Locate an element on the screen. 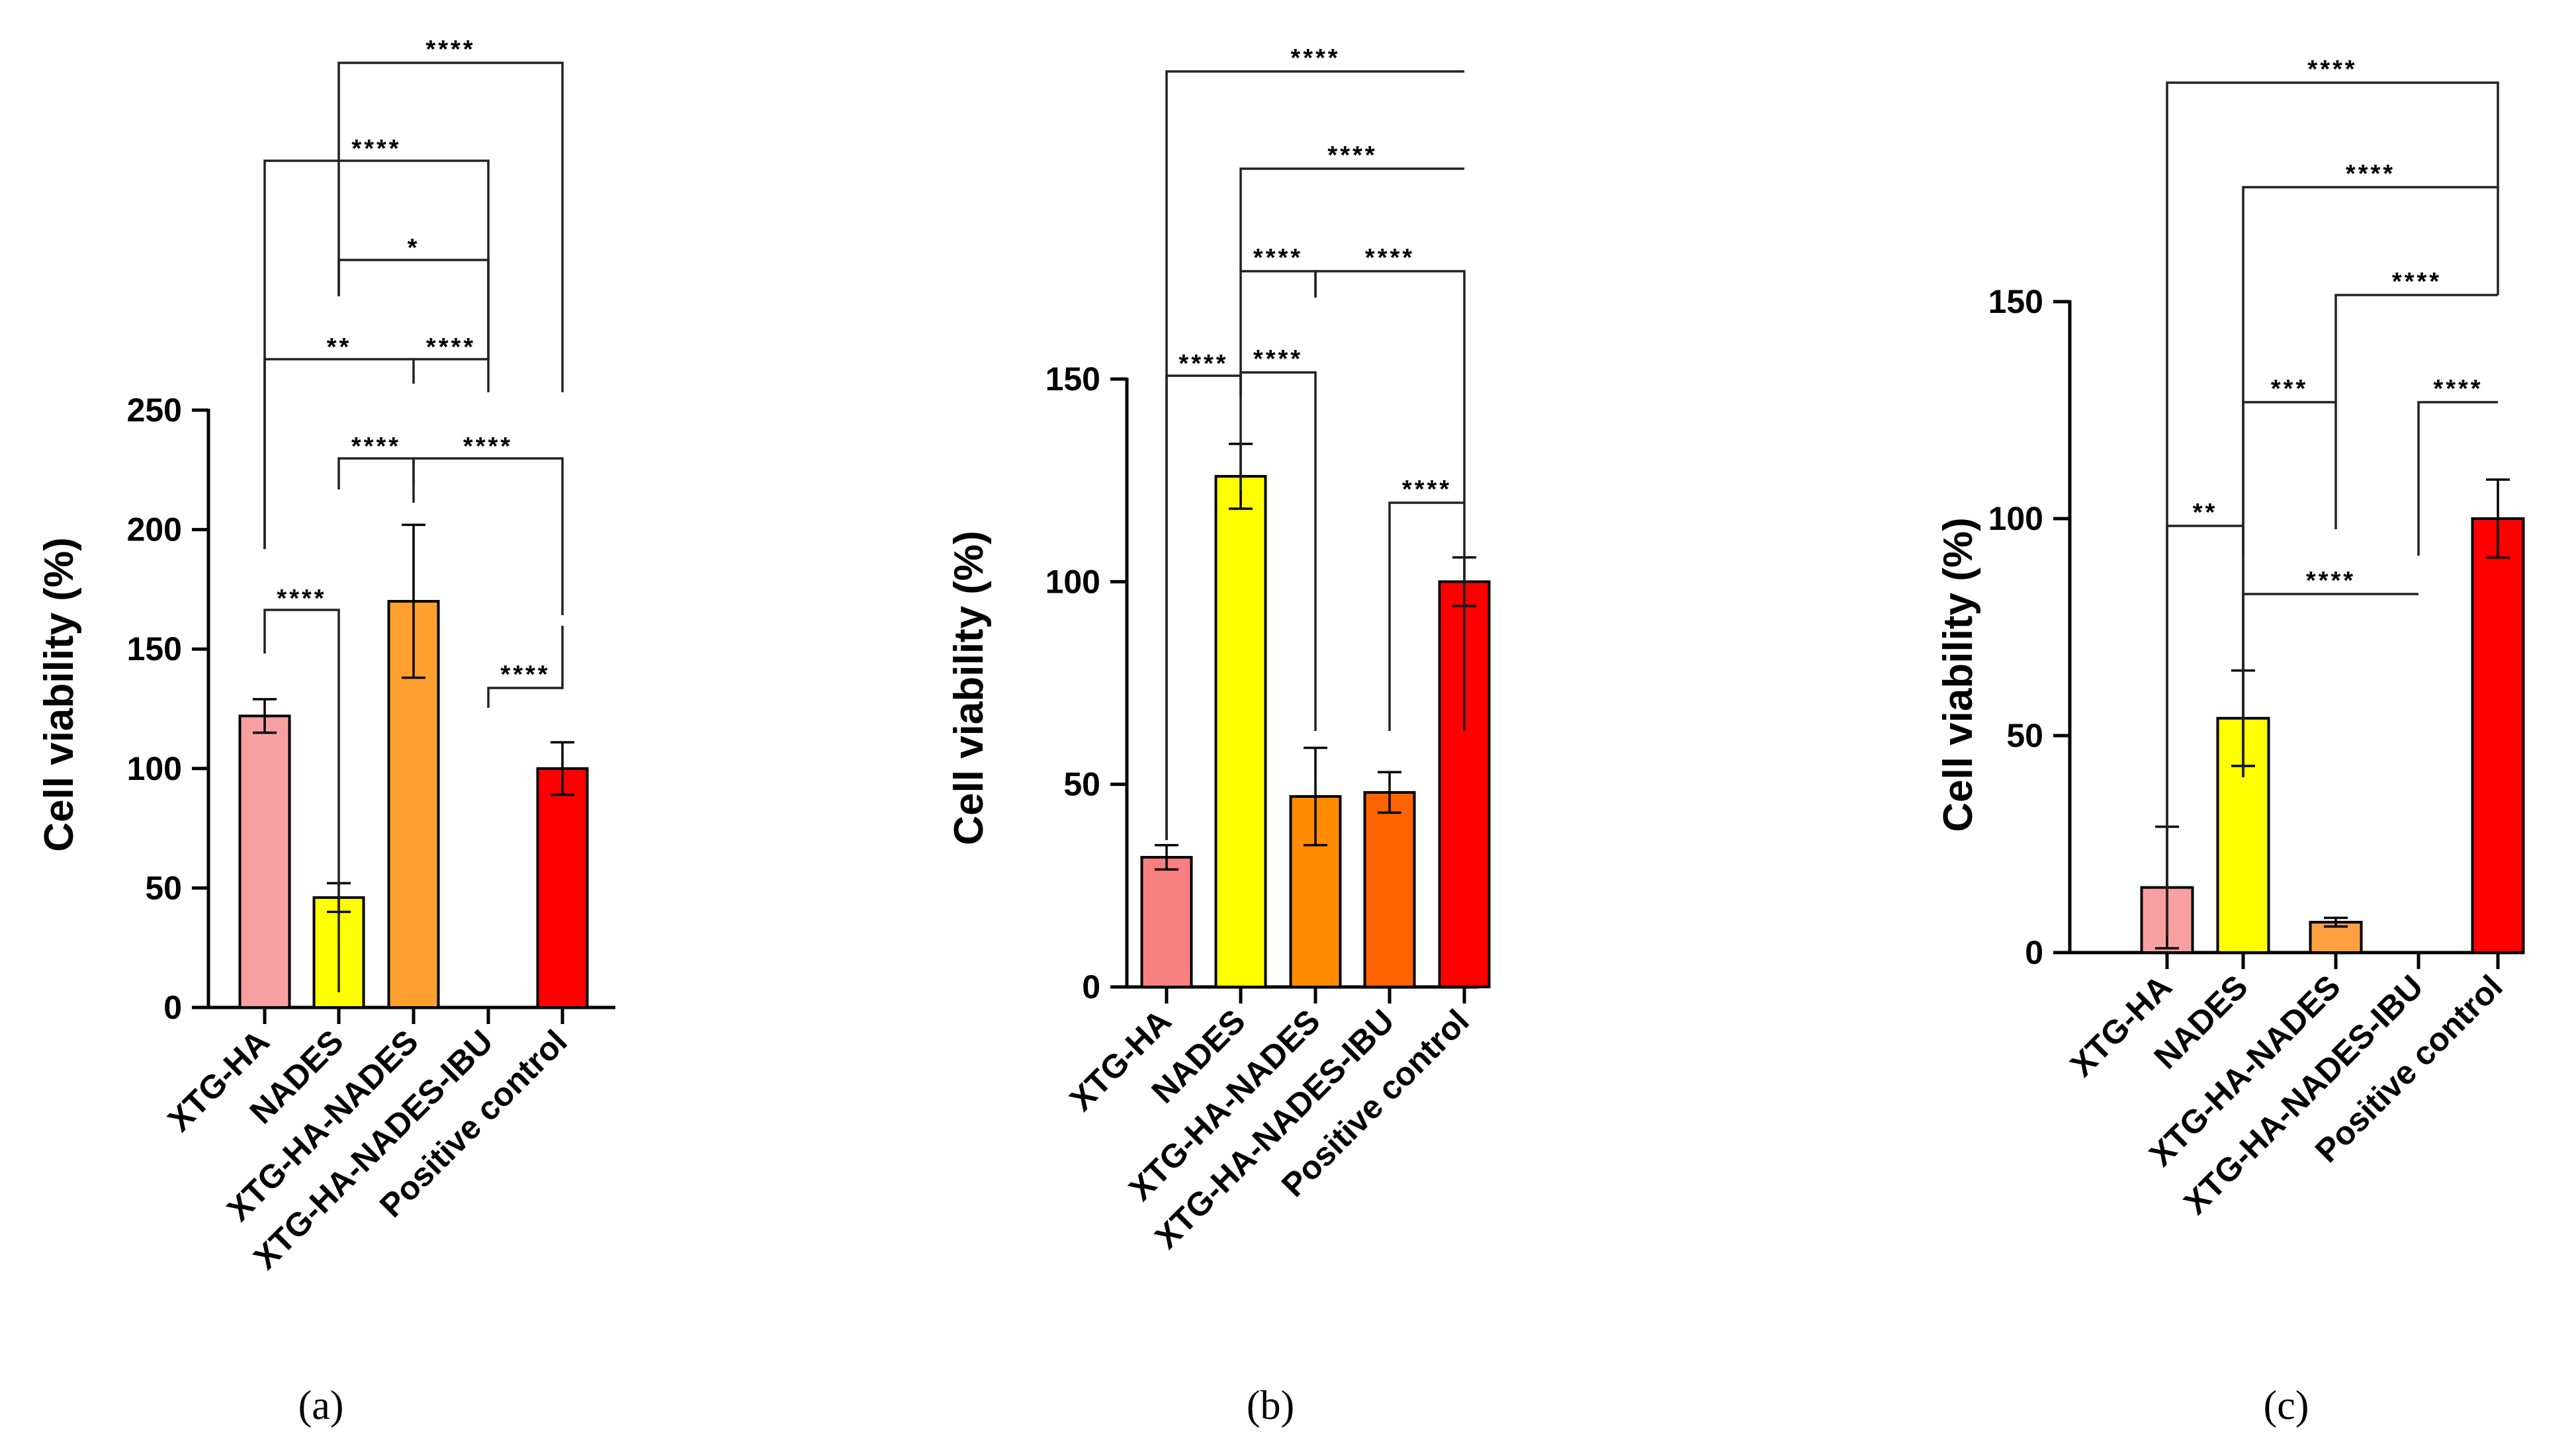  y-tick-label: 250 is located at coordinates (154, 410).